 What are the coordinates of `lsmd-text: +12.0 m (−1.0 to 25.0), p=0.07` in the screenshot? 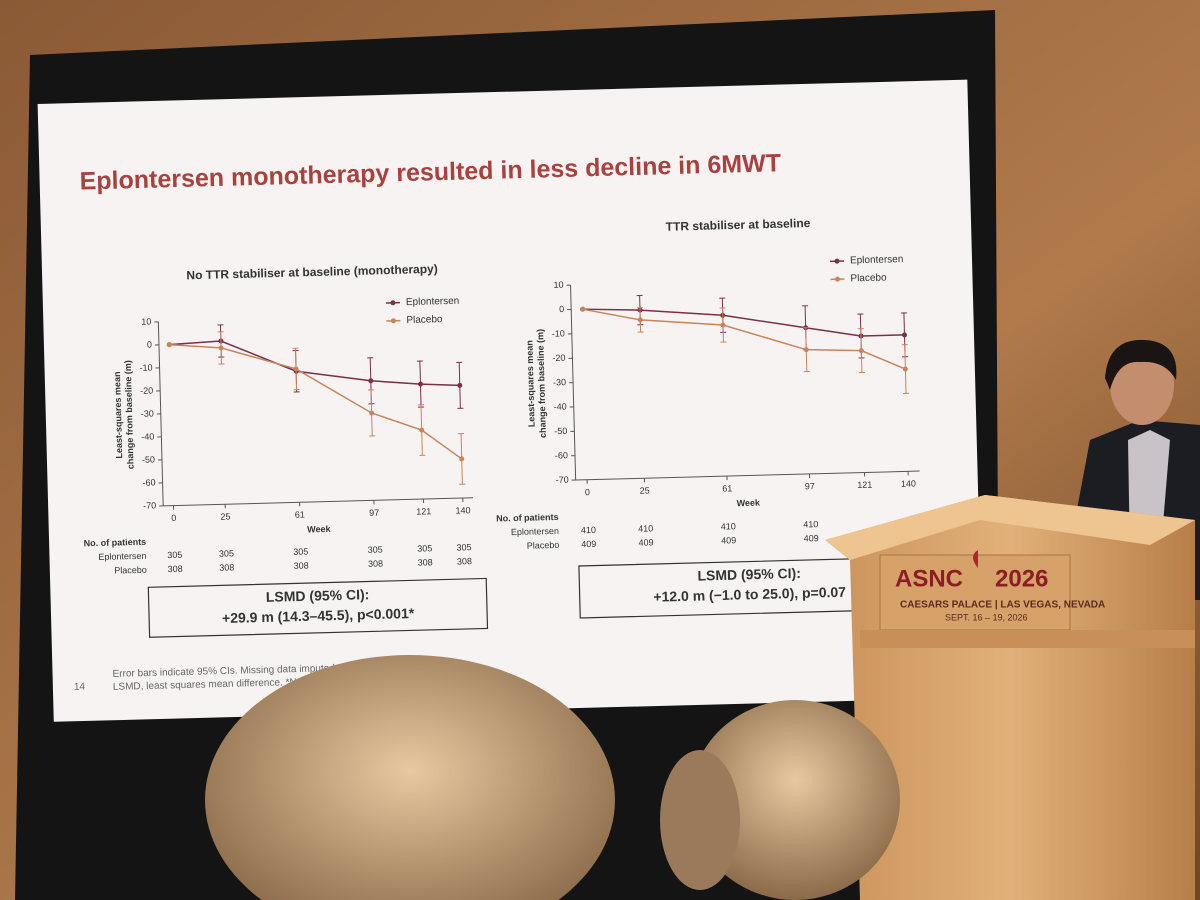 It's located at (749, 594).